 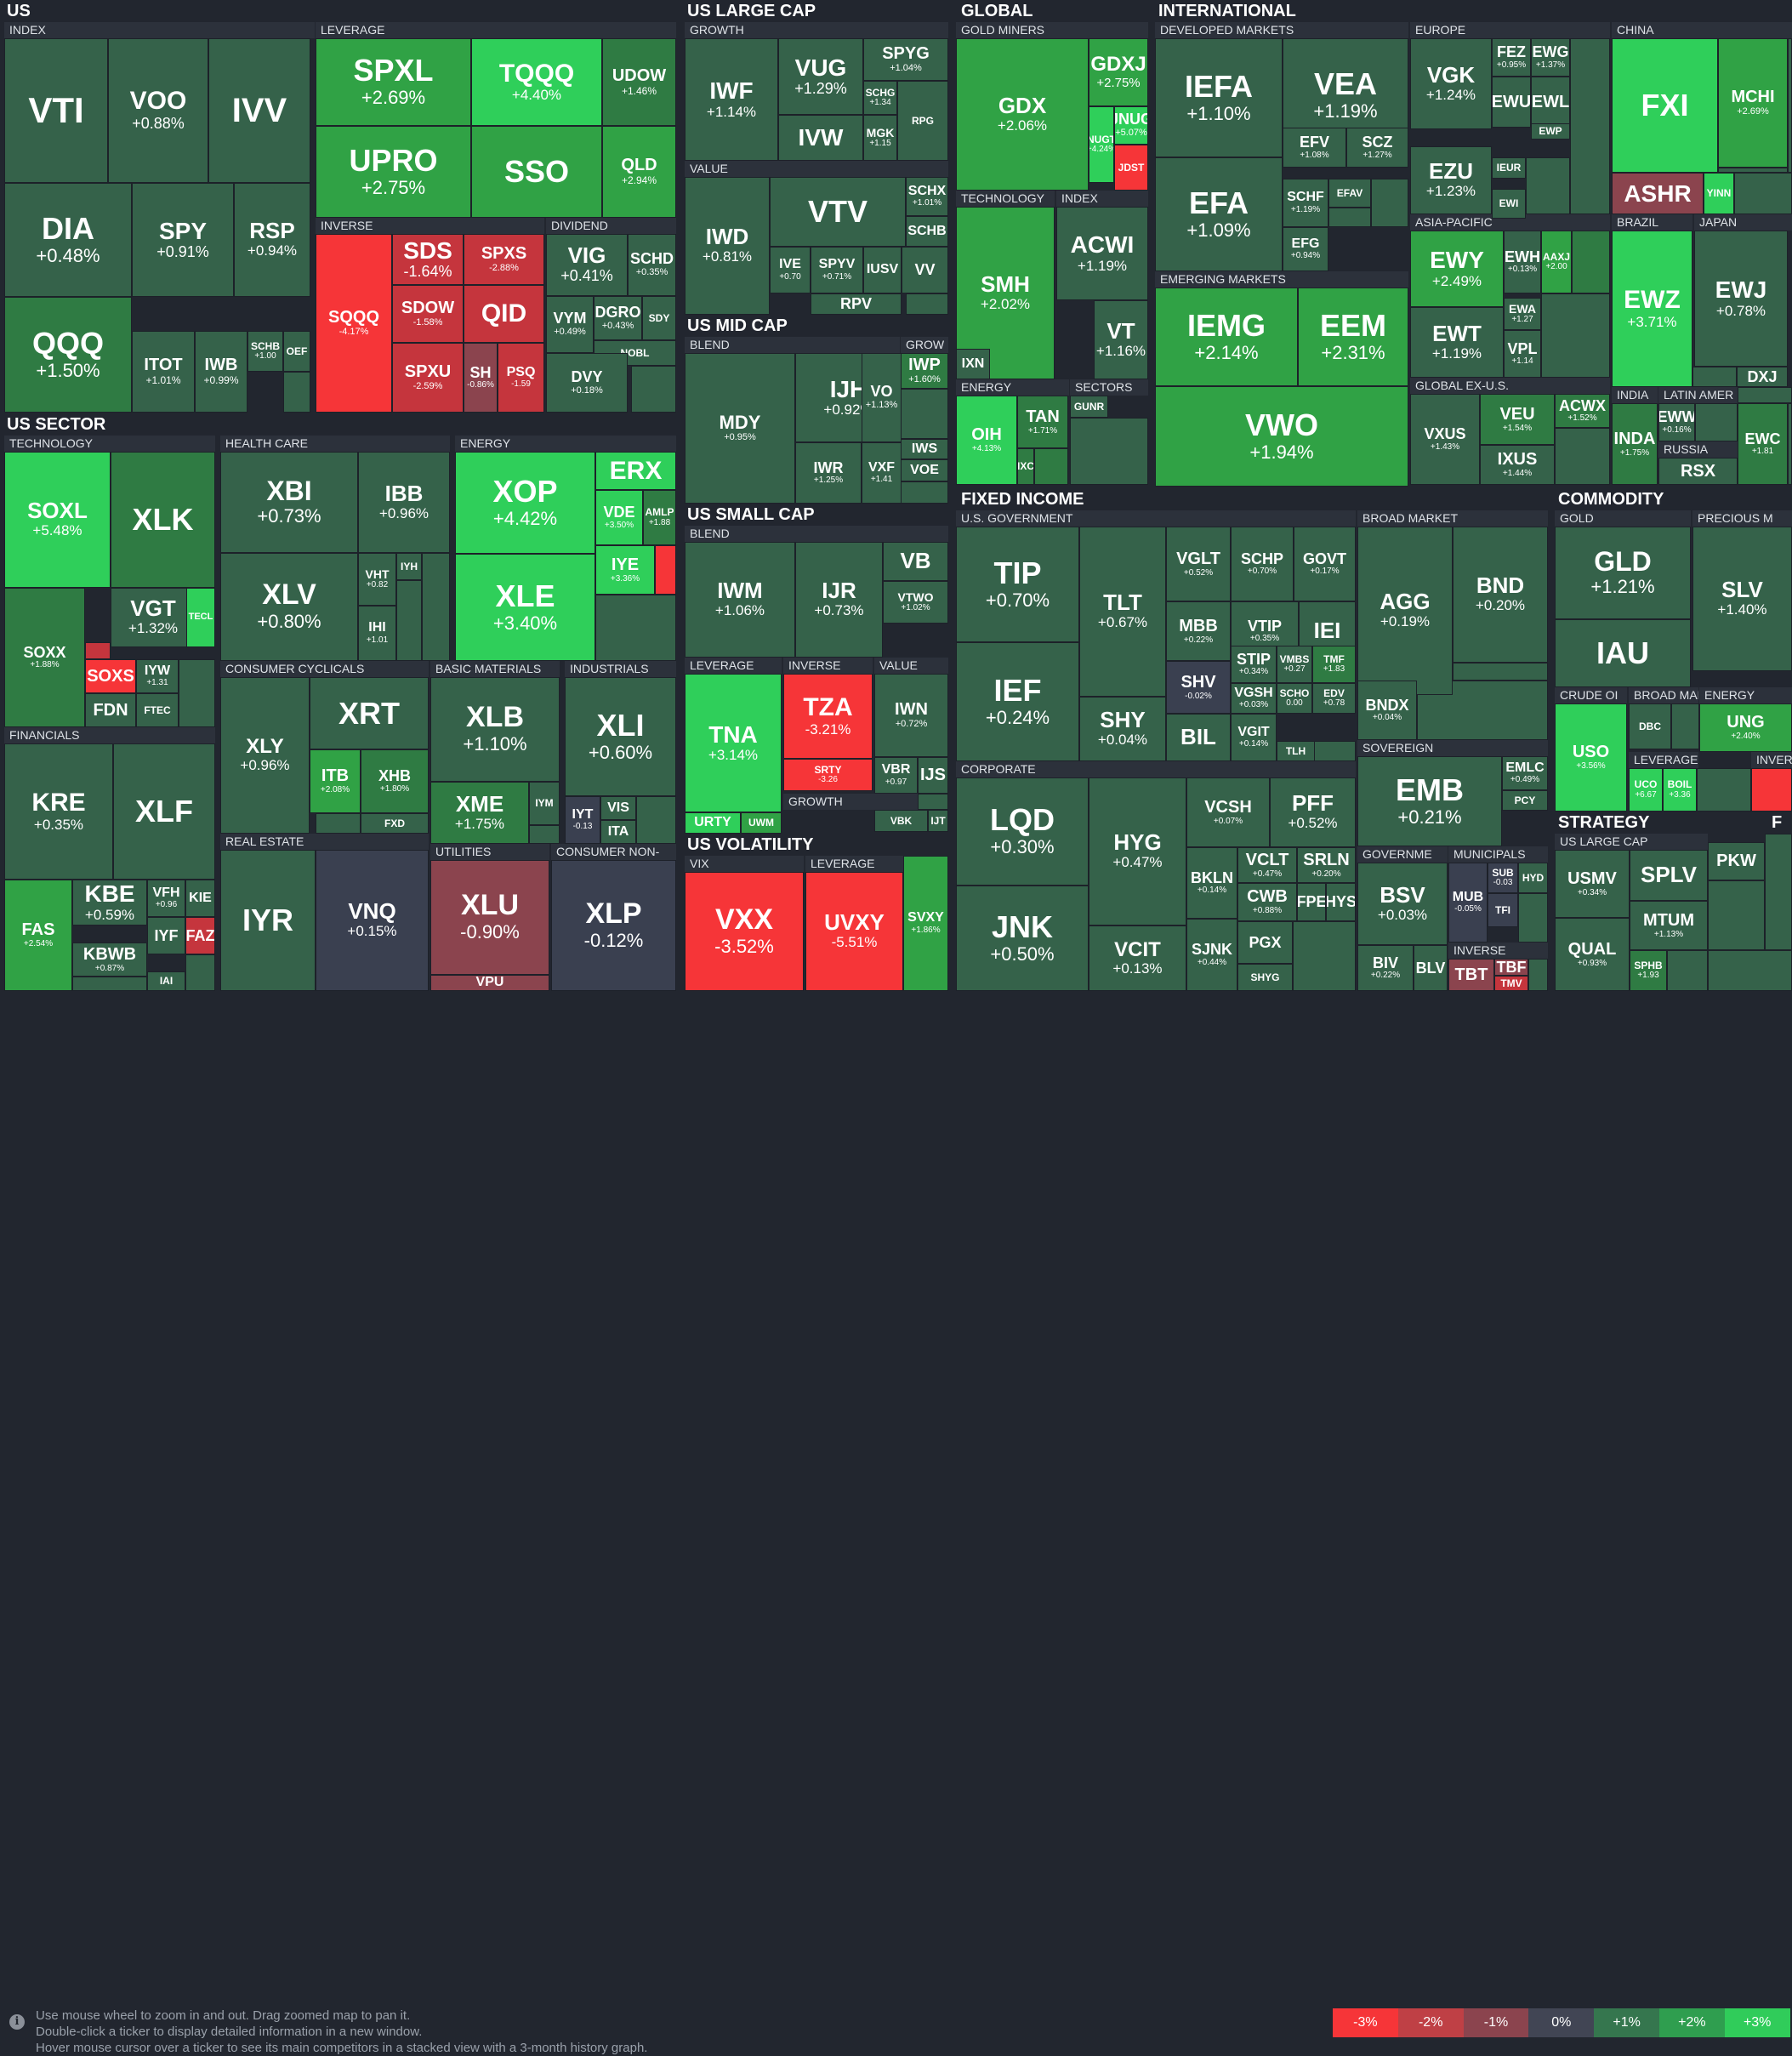 I want to click on ticker-tile-ivw: IVW, so click(x=820, y=138).